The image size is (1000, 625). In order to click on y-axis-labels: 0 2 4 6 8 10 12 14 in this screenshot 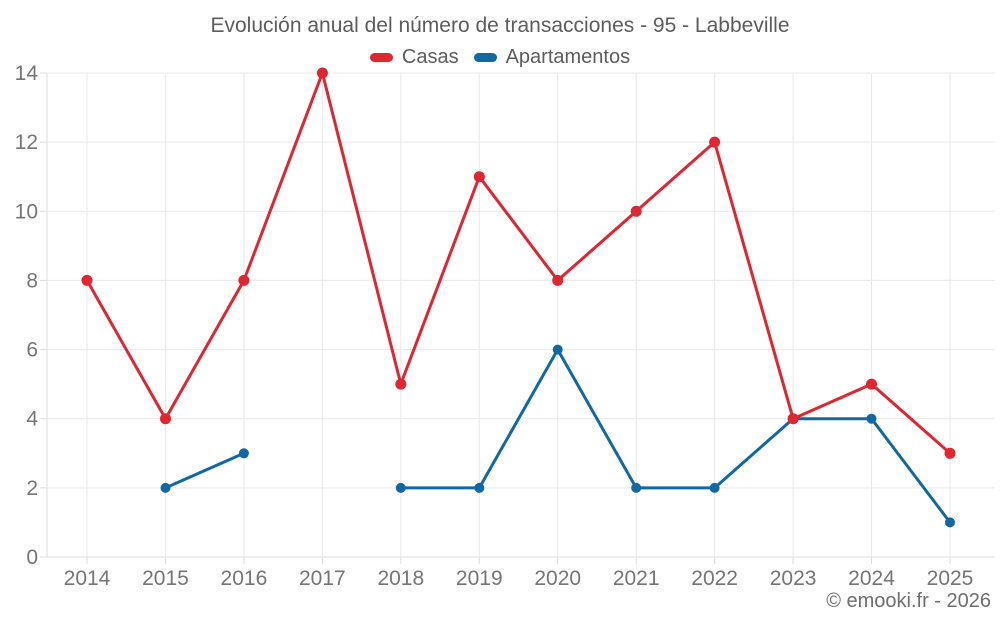, I will do `click(27, 315)`.